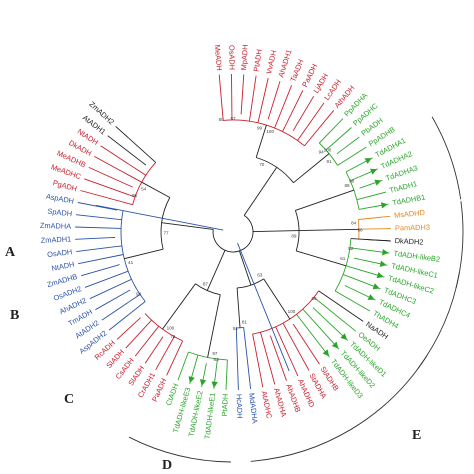  I want to click on leaf-label: AtADHC, so click(267, 405).